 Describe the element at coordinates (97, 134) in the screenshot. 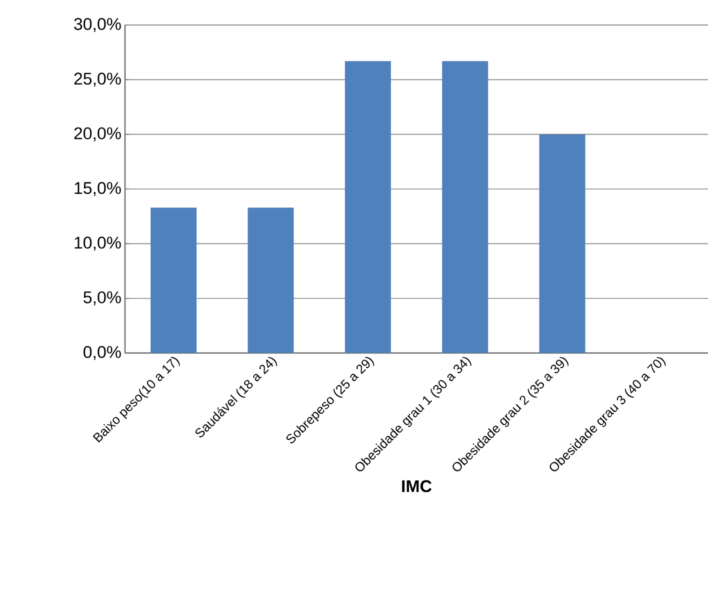

I see `y-tick-label: 20,0%` at that location.